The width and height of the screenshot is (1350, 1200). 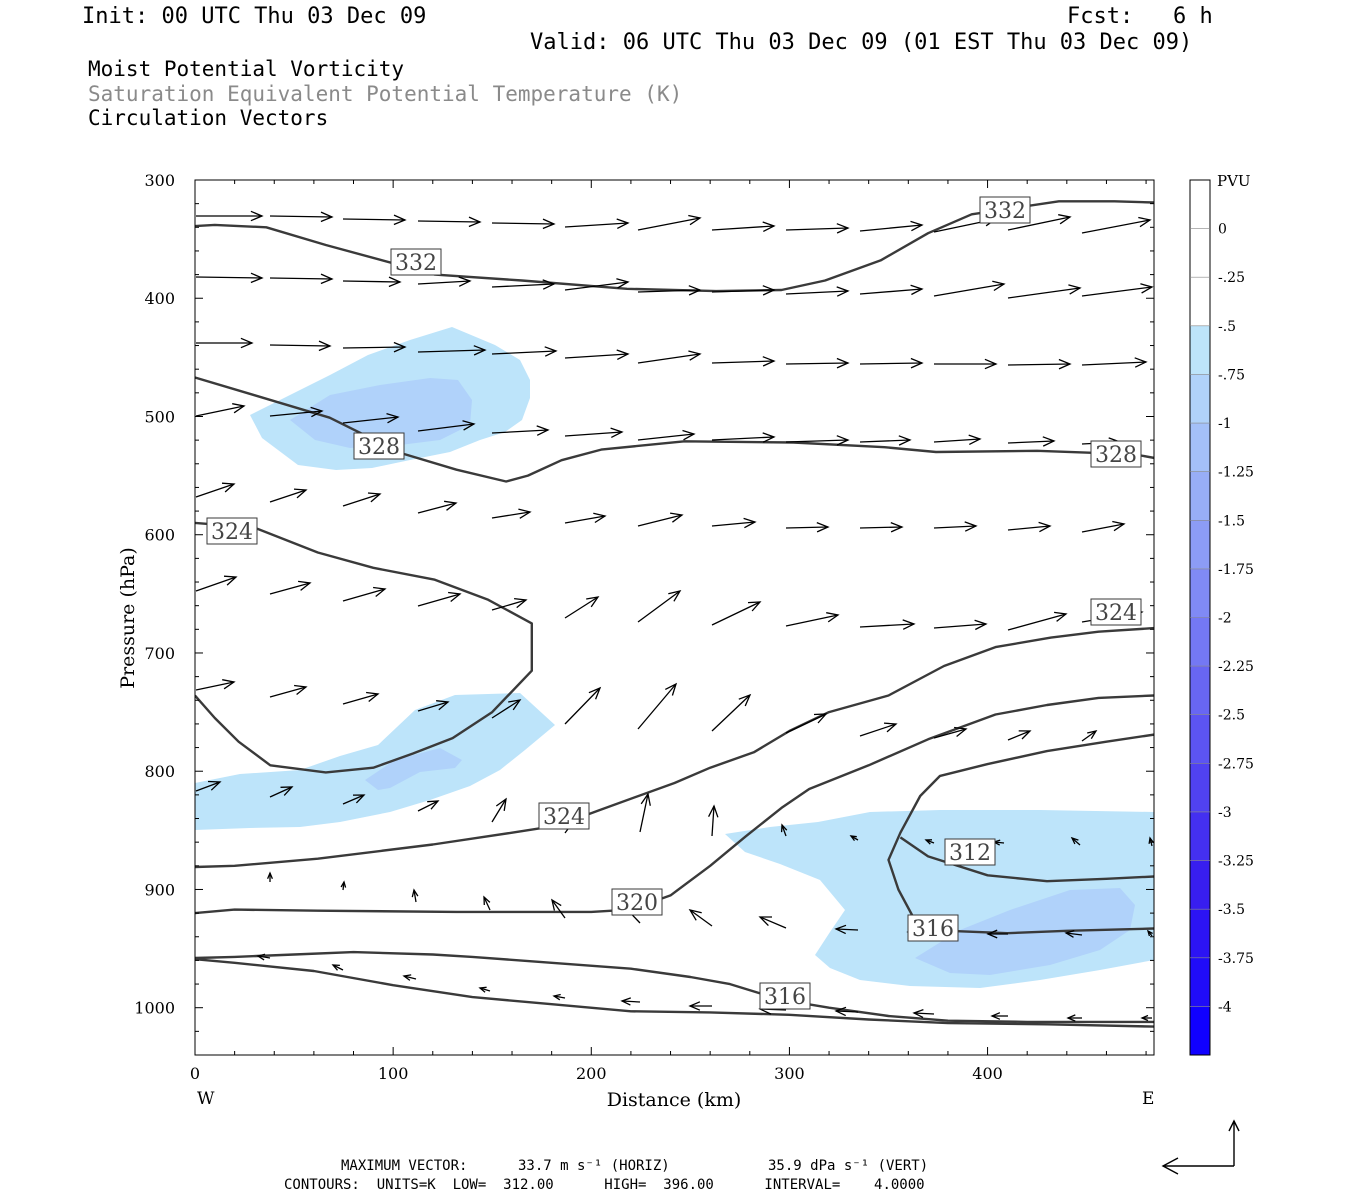 I want to click on pv-region-mid, so click(x=375, y=761).